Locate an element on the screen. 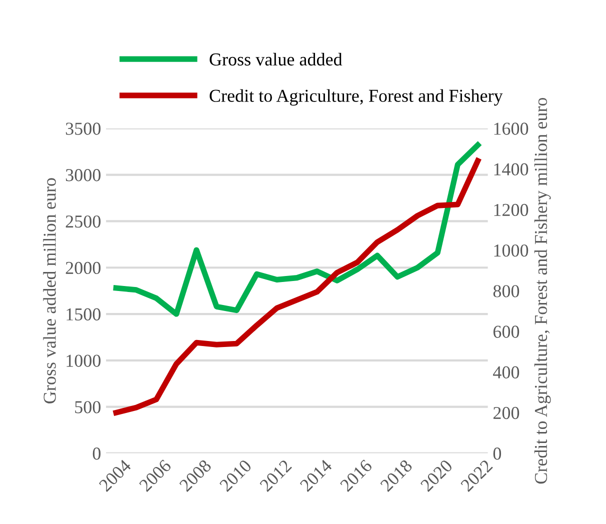  y-tick-label: 1000 is located at coordinates (83, 360).